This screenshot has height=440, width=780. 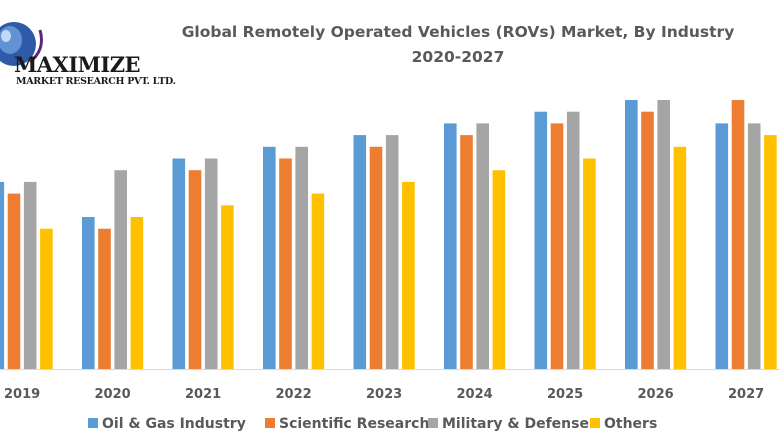 I want to click on bar-2022-others, so click(x=318, y=281).